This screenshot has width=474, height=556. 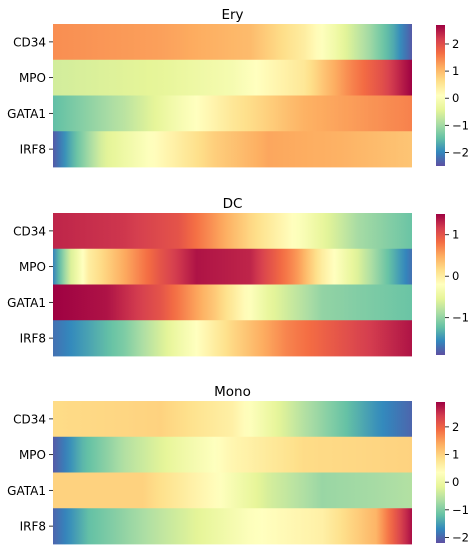 I want to click on panel-title: DC, so click(x=233, y=204).